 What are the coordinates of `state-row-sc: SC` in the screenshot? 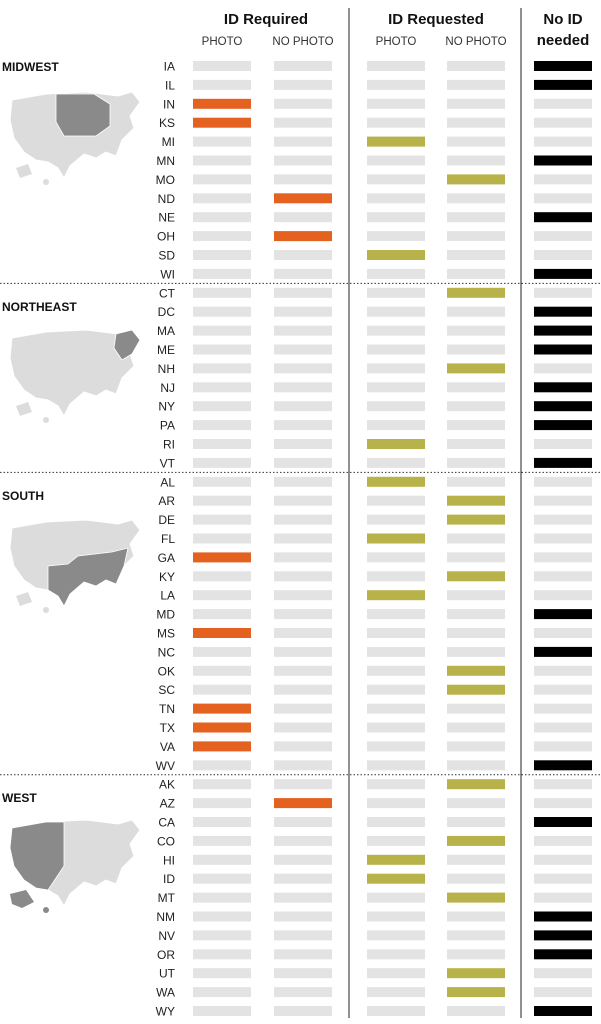 It's located at (375, 690).